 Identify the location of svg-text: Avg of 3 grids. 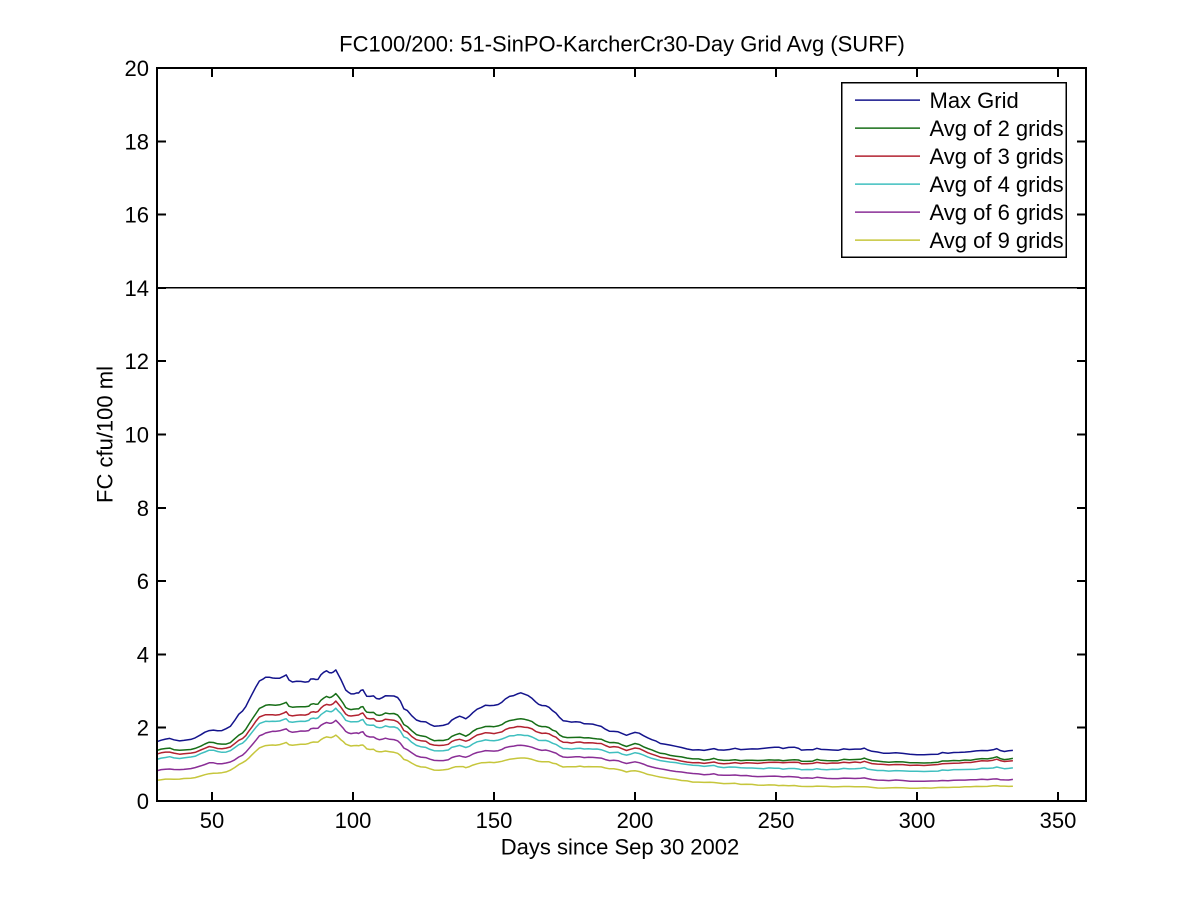
(997, 156).